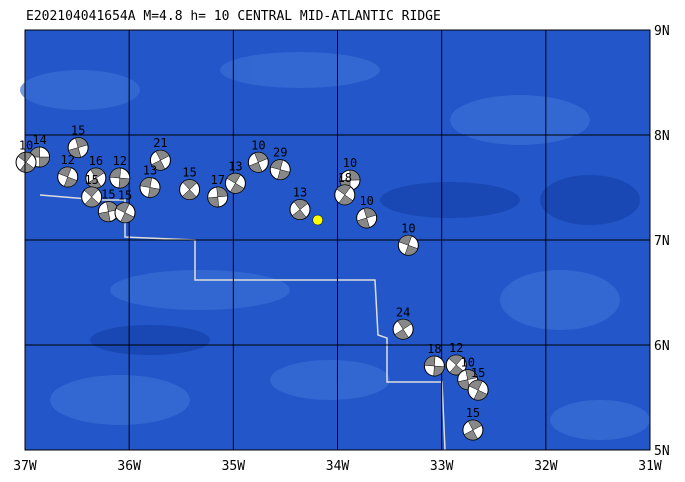 The height and width of the screenshot is (482, 685). What do you see at coordinates (662, 451) in the screenshot?
I see `y-tick-label: 5N` at bounding box center [662, 451].